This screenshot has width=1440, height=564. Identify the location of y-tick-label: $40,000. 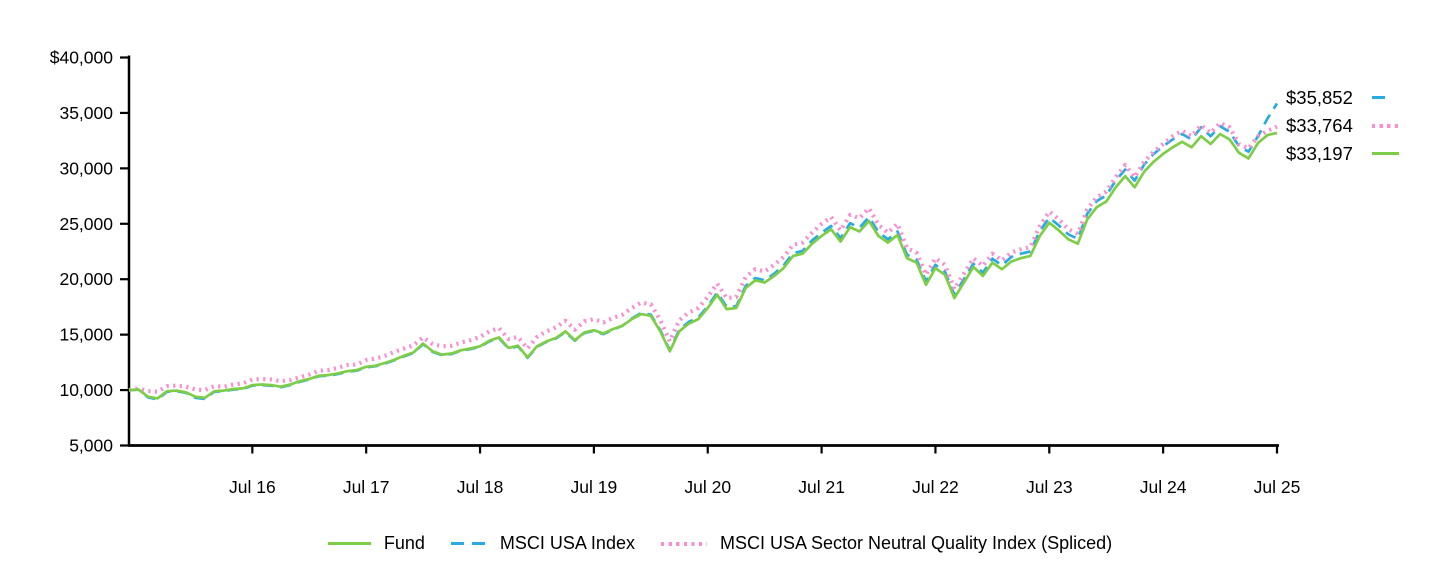
(82, 58).